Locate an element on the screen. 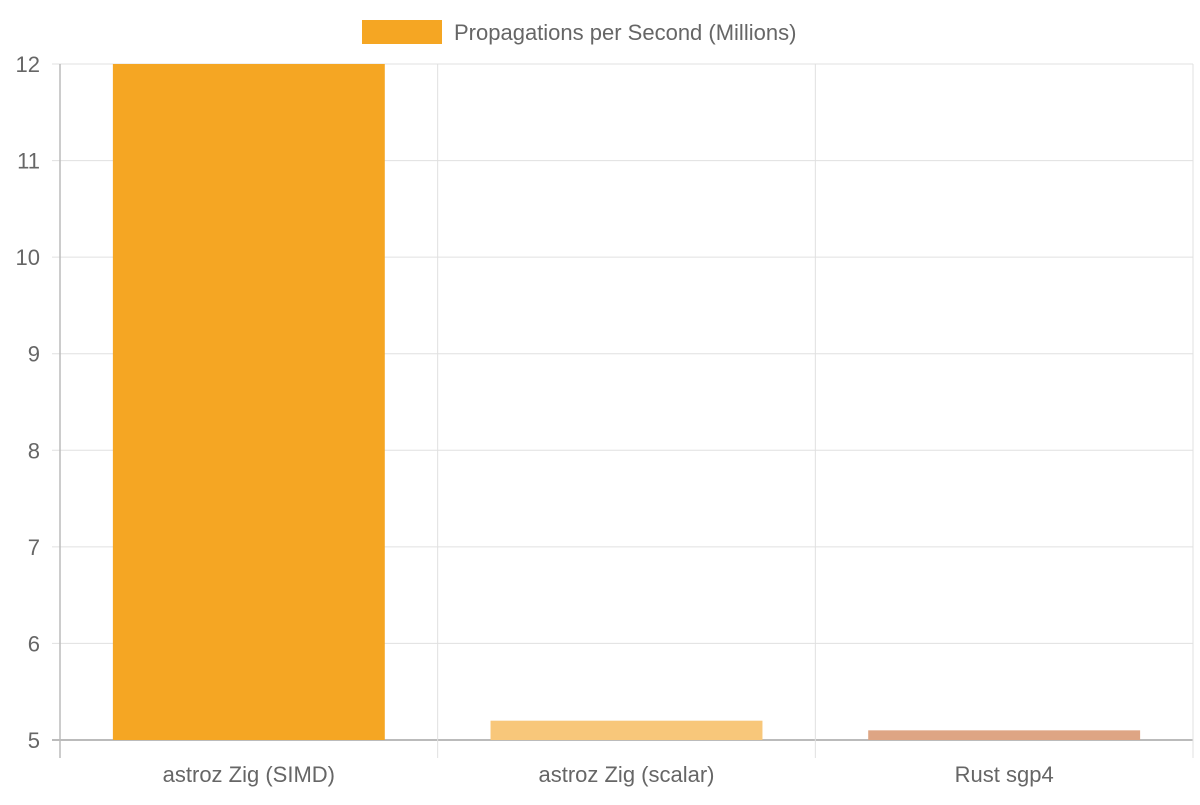 The height and width of the screenshot is (805, 1200). y-tick-label: 5 is located at coordinates (34, 740).